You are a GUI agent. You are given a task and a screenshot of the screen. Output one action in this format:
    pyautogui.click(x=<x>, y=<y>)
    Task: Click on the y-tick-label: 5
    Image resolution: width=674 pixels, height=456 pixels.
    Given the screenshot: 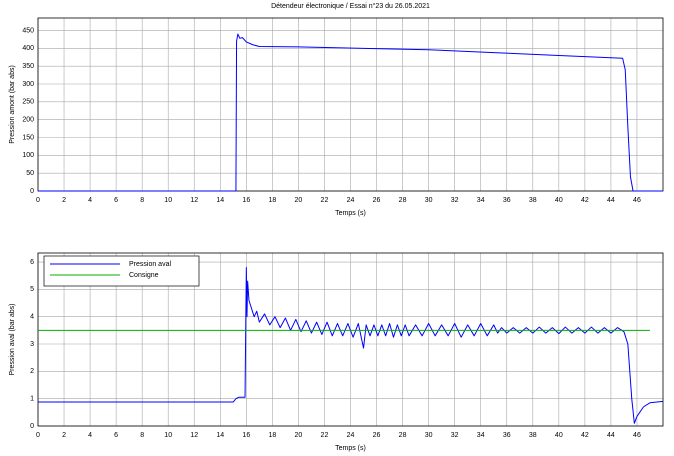 What is the action you would take?
    pyautogui.click(x=32, y=289)
    